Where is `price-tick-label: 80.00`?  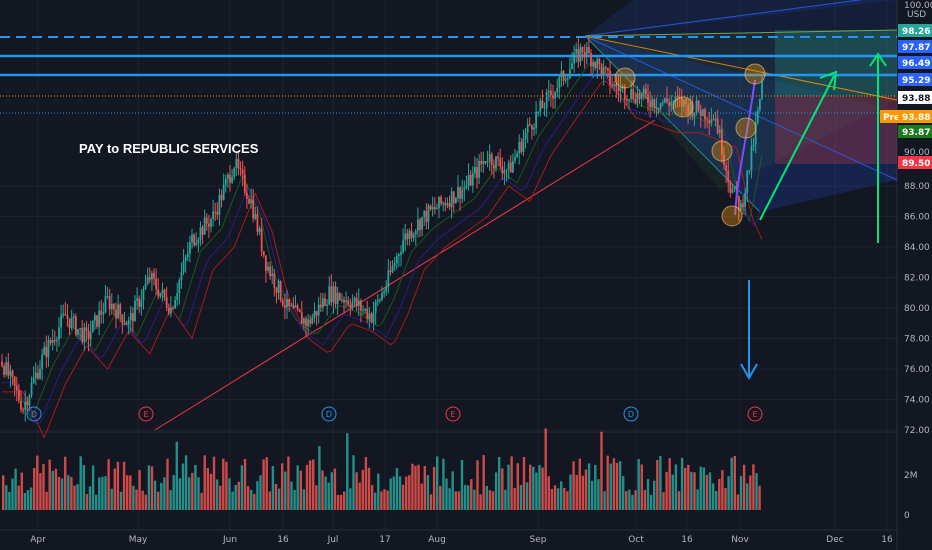
price-tick-label: 80.00 is located at coordinates (917, 309).